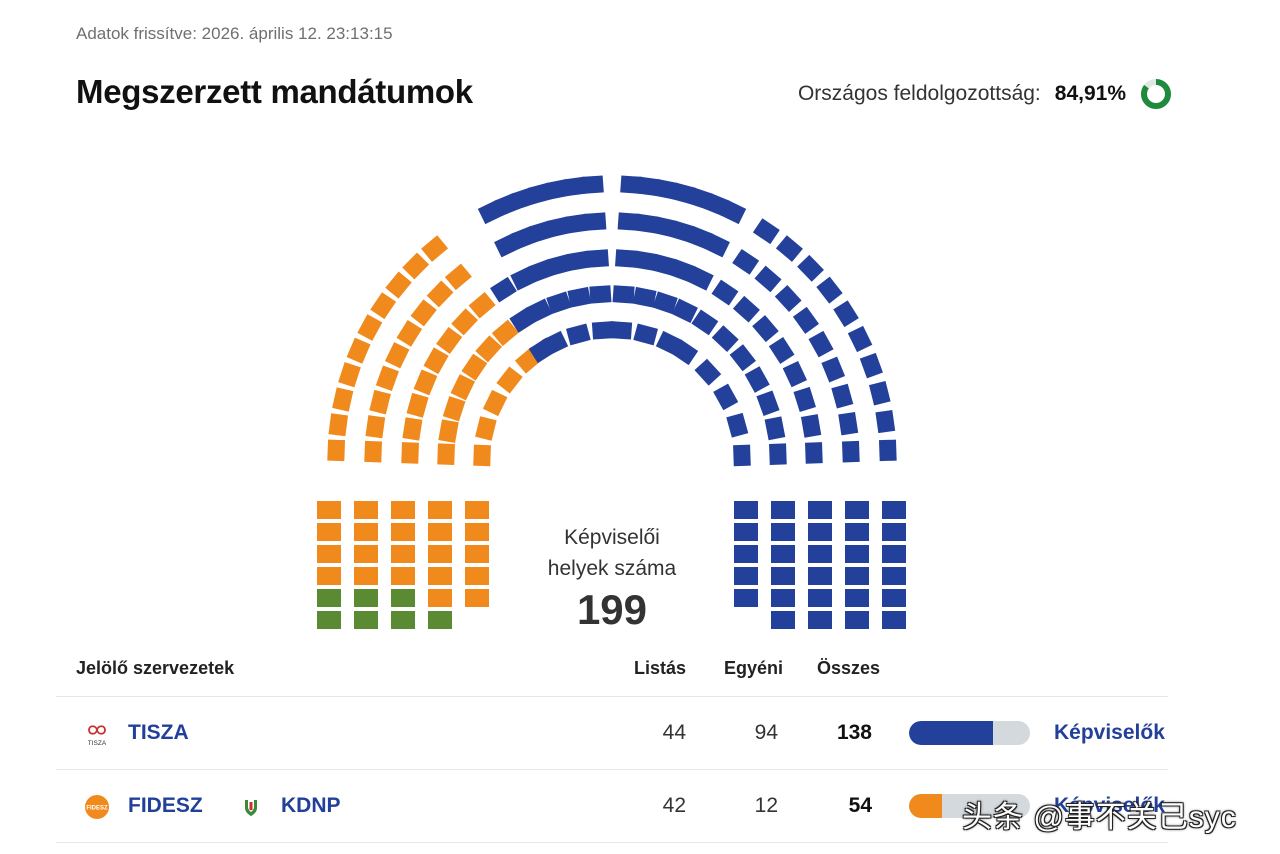  What do you see at coordinates (158, 732) in the screenshot?
I see `party-link-tisza: TISZA` at bounding box center [158, 732].